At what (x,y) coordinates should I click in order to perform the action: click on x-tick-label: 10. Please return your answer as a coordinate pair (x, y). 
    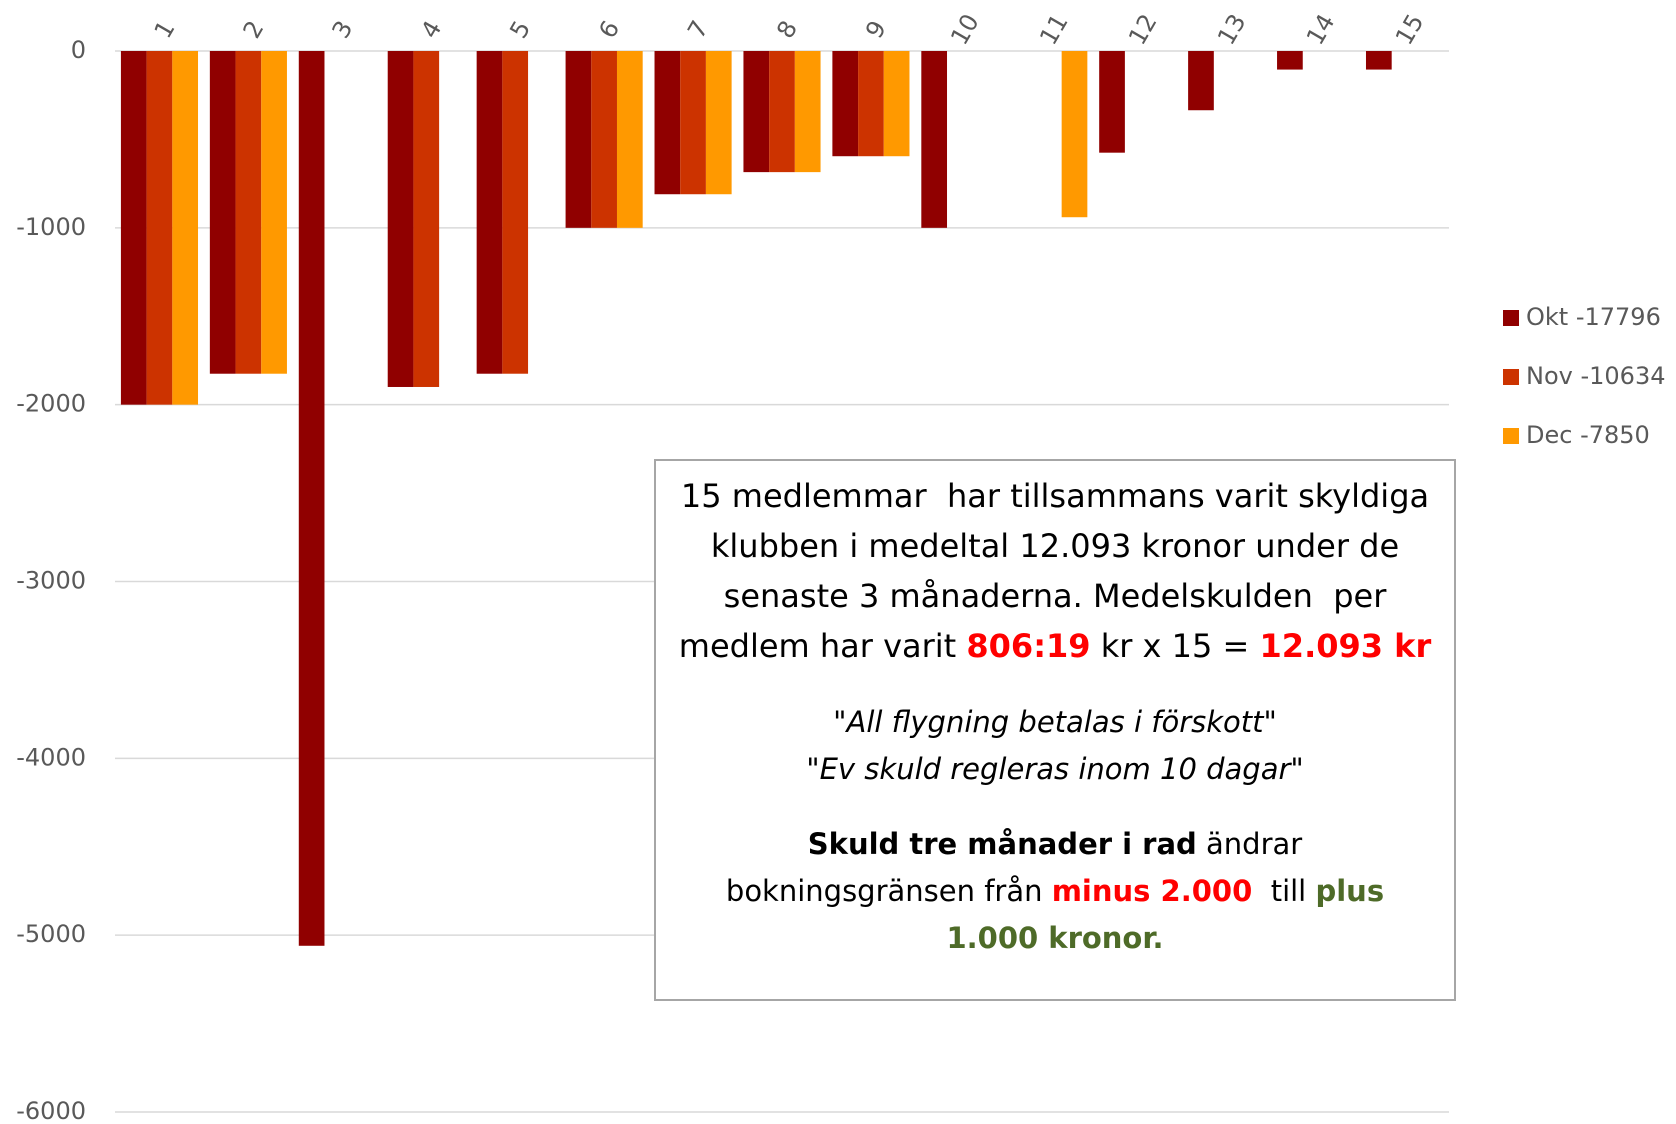
    Looking at the image, I should click on (965, 29).